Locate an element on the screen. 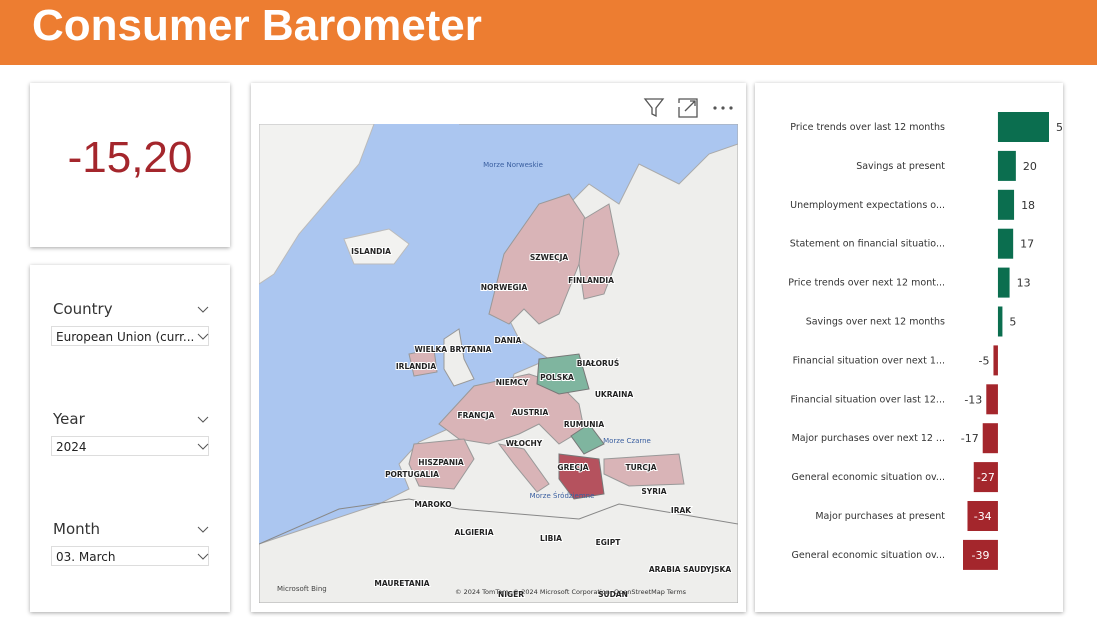  map-label: WŁOCHY is located at coordinates (524, 443).